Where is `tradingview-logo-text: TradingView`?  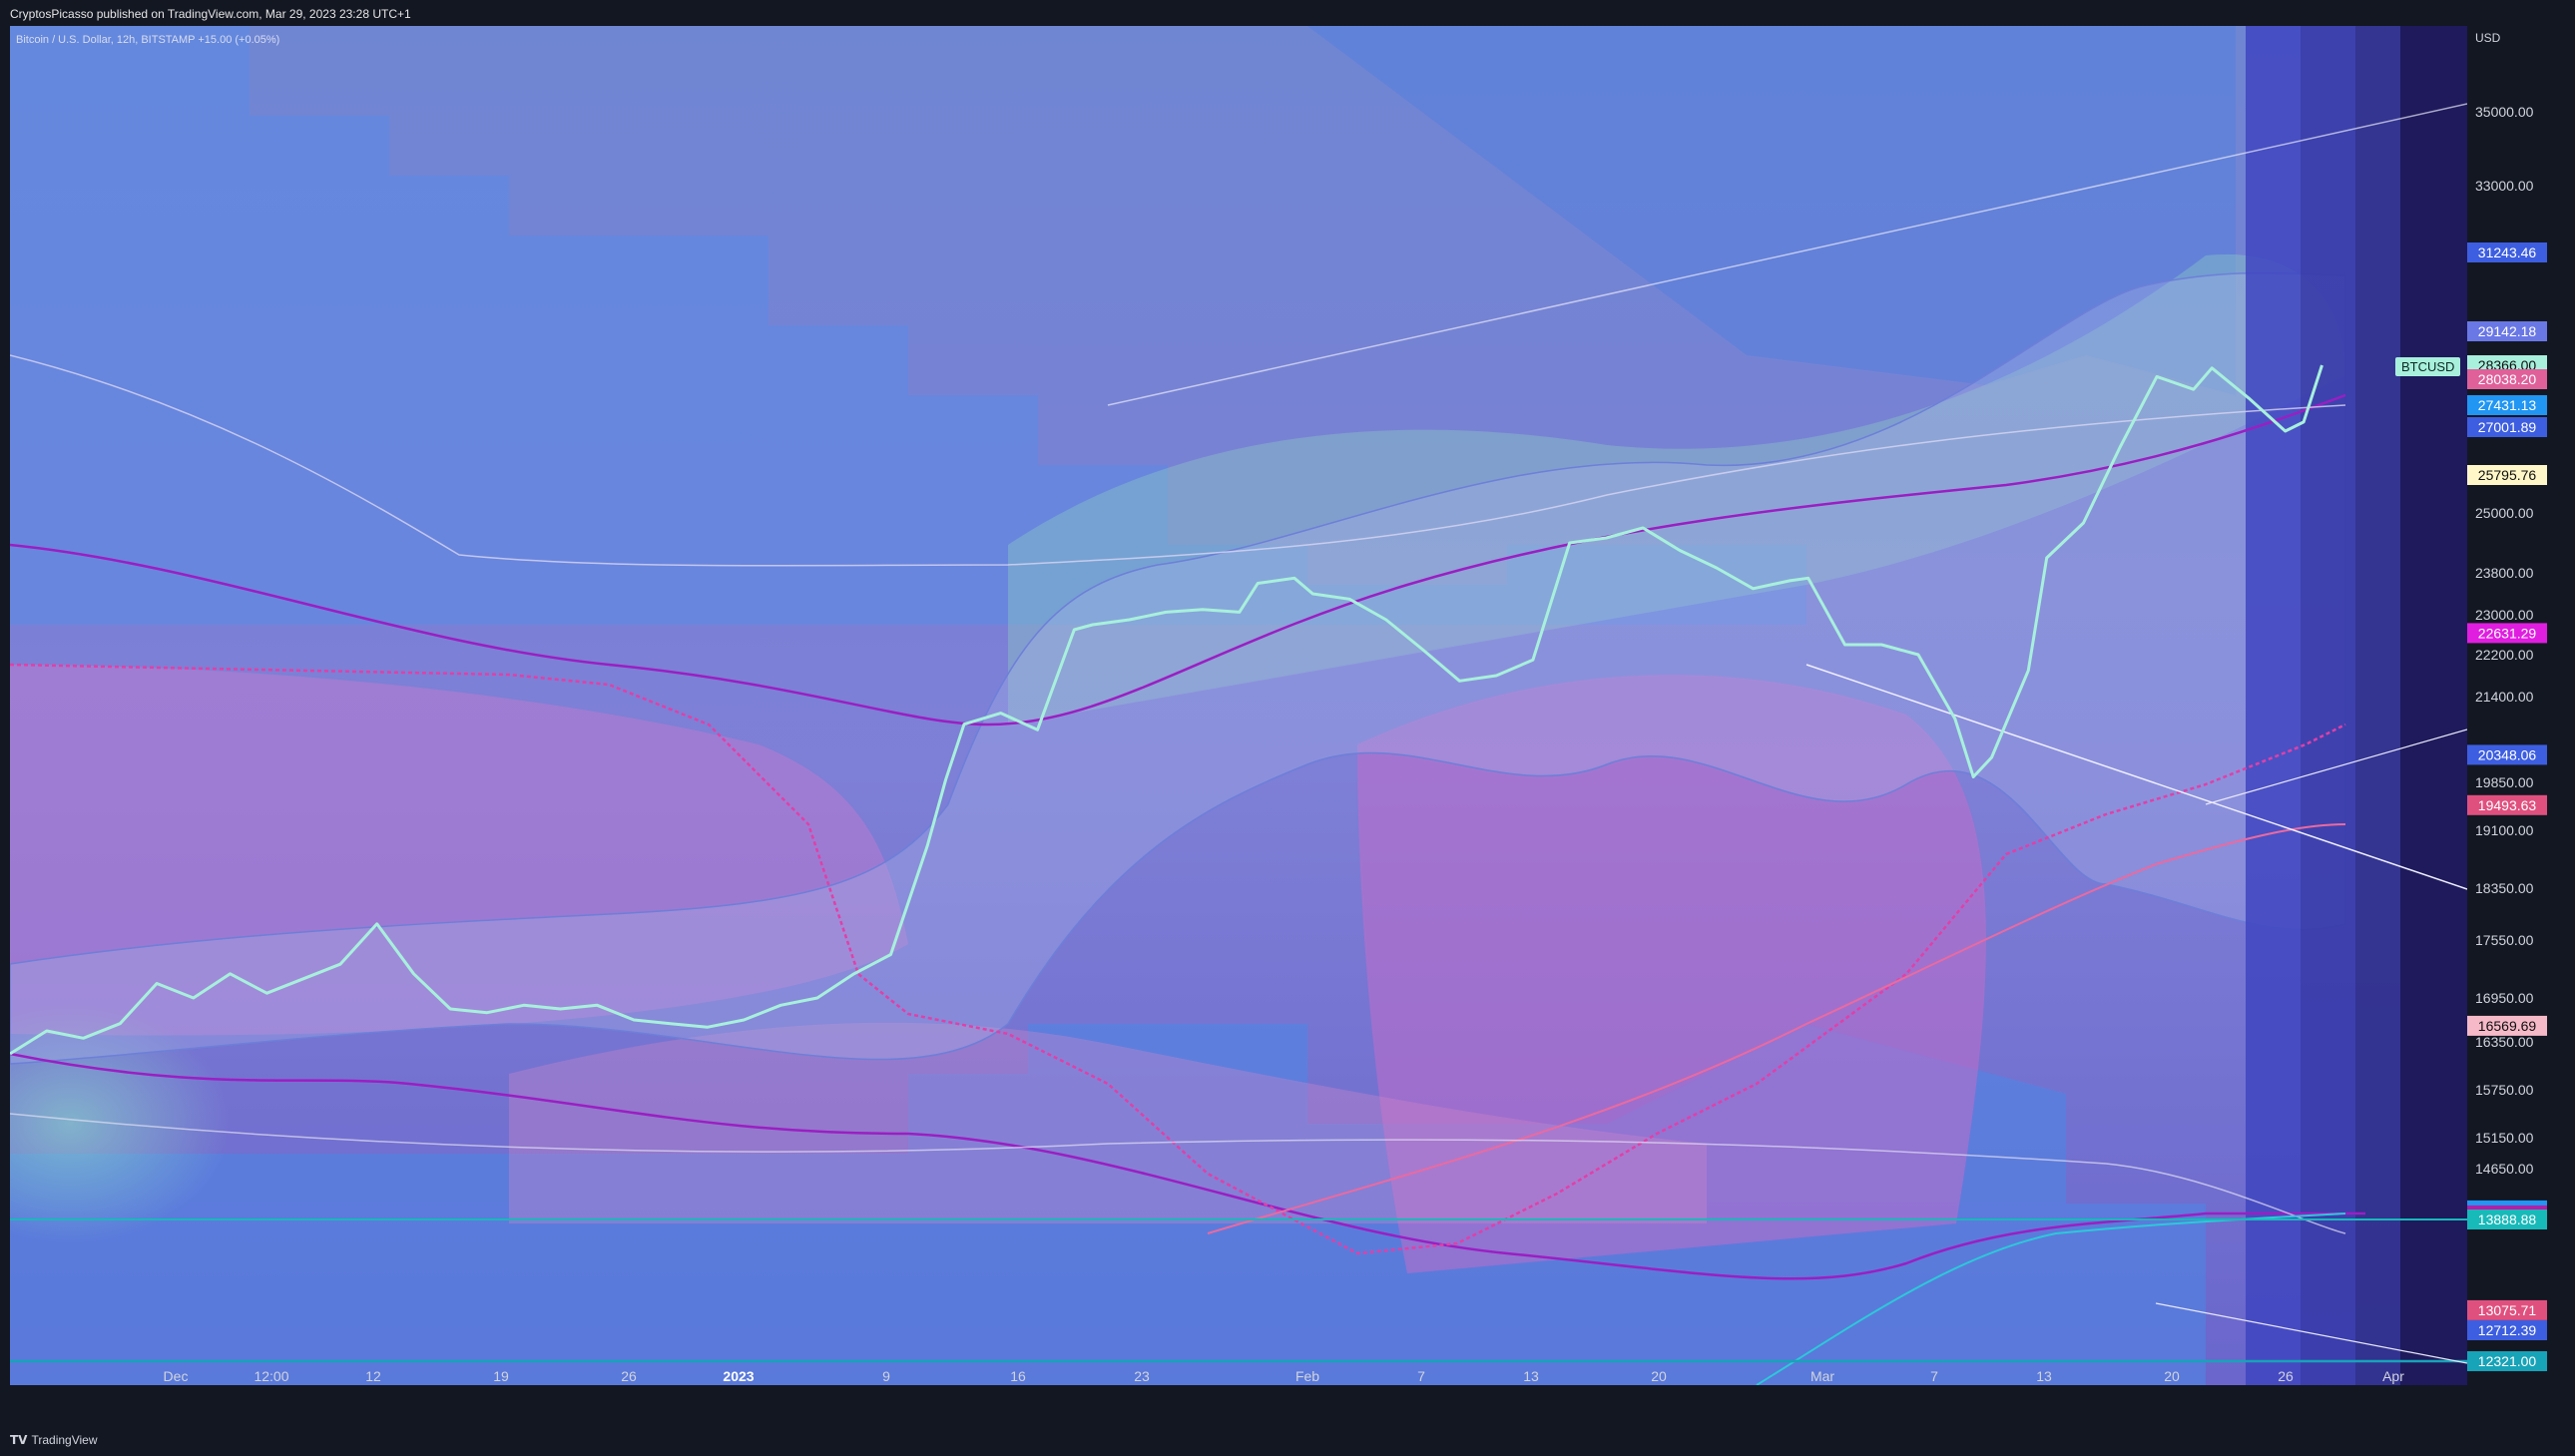 tradingview-logo-text: TradingView is located at coordinates (65, 1440).